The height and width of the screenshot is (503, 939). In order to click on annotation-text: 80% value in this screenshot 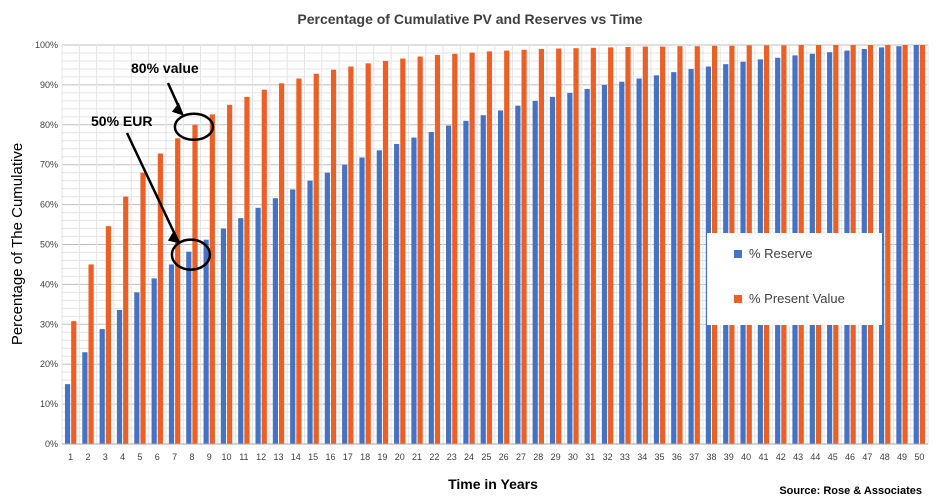, I will do `click(165, 68)`.